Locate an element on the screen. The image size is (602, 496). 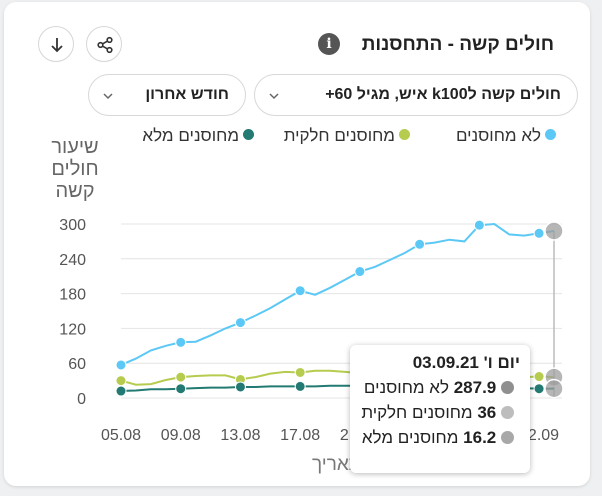
y-tick-label: 120 is located at coordinates (72, 329).